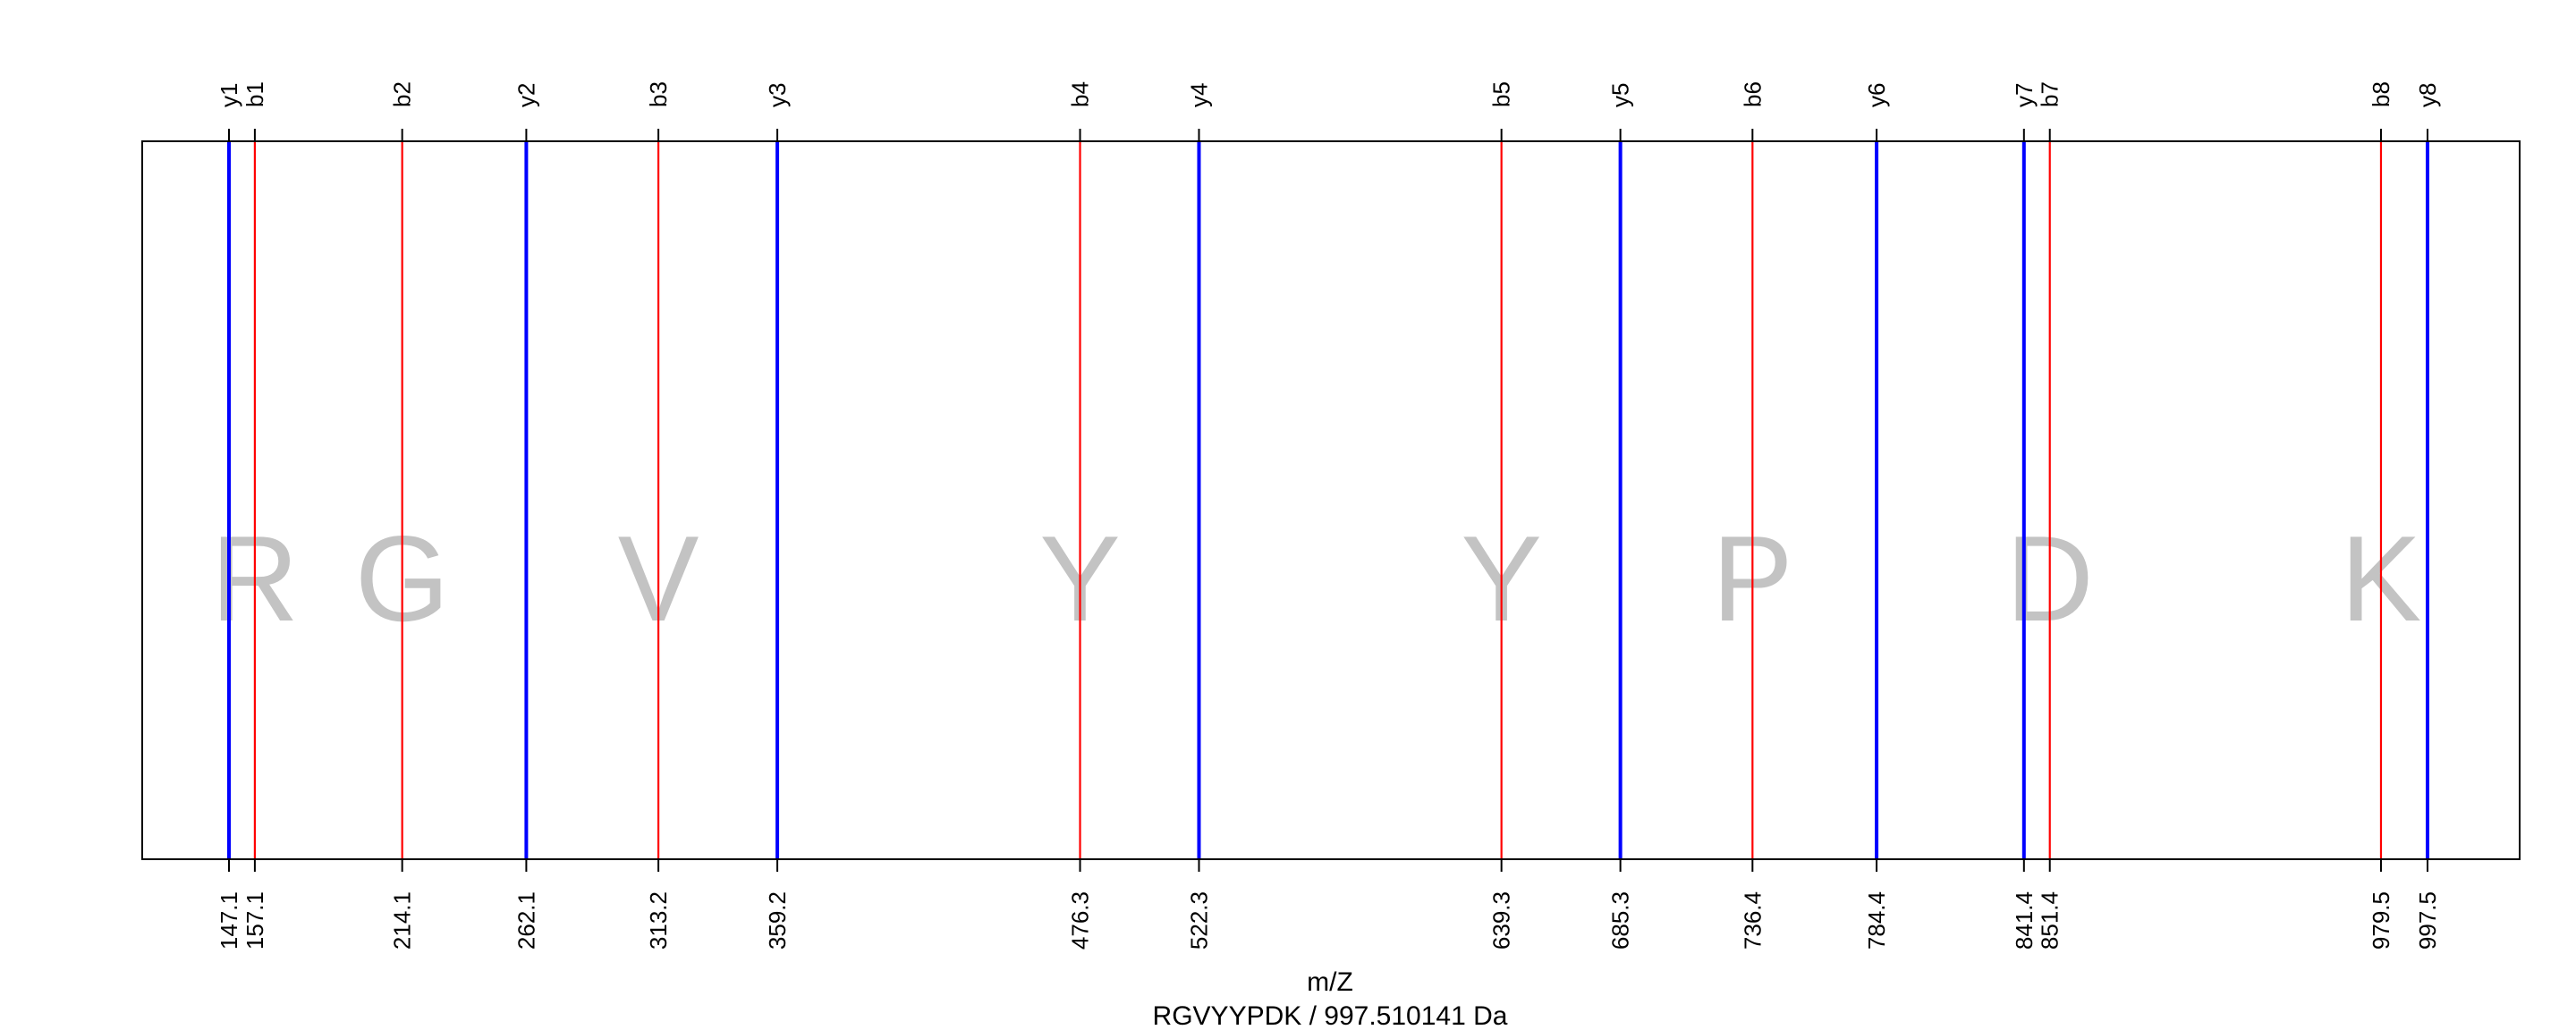 This screenshot has width=2576, height=1030. I want to click on mz-label-y4: 522.3, so click(1198, 920).